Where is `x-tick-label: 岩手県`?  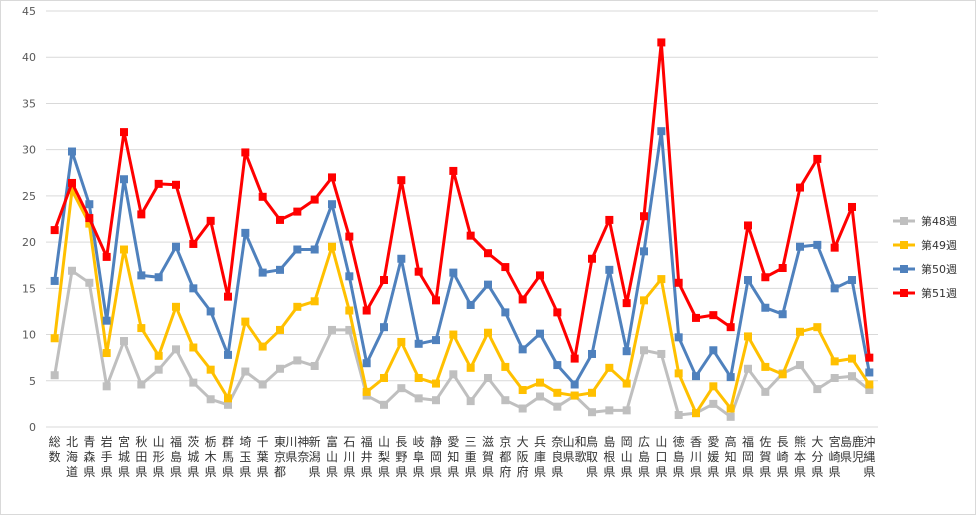
x-tick-label: 岩手県 is located at coordinates (107, 456).